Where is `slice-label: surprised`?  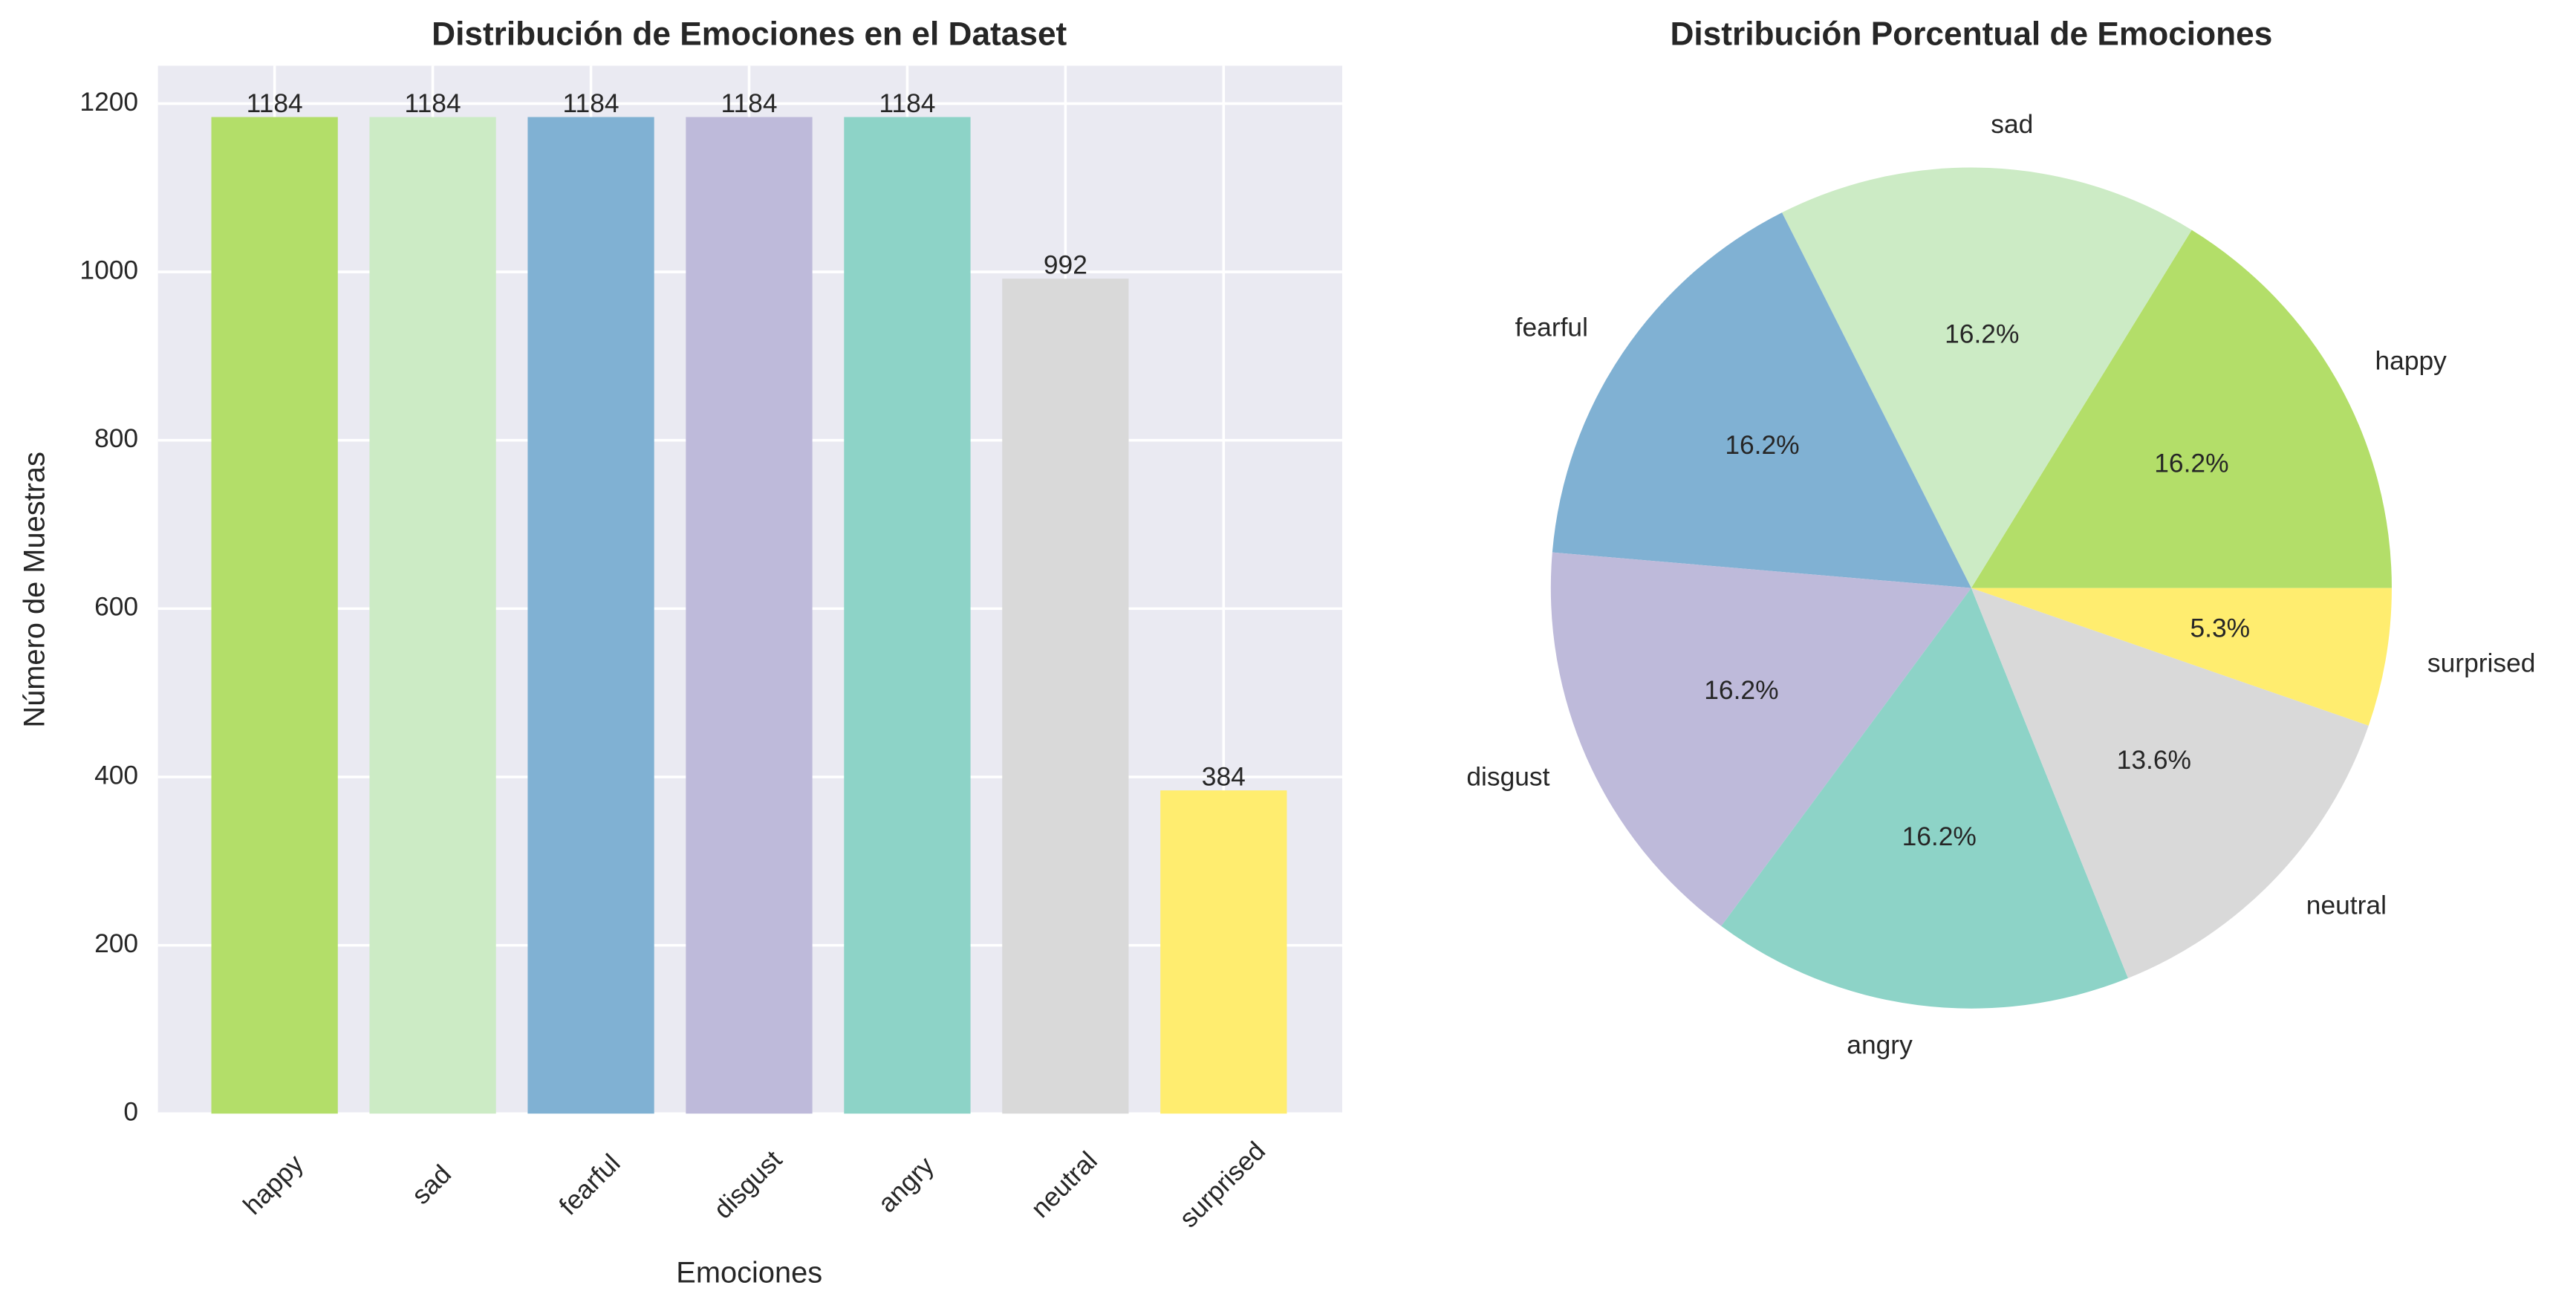 slice-label: surprised is located at coordinates (2481, 662).